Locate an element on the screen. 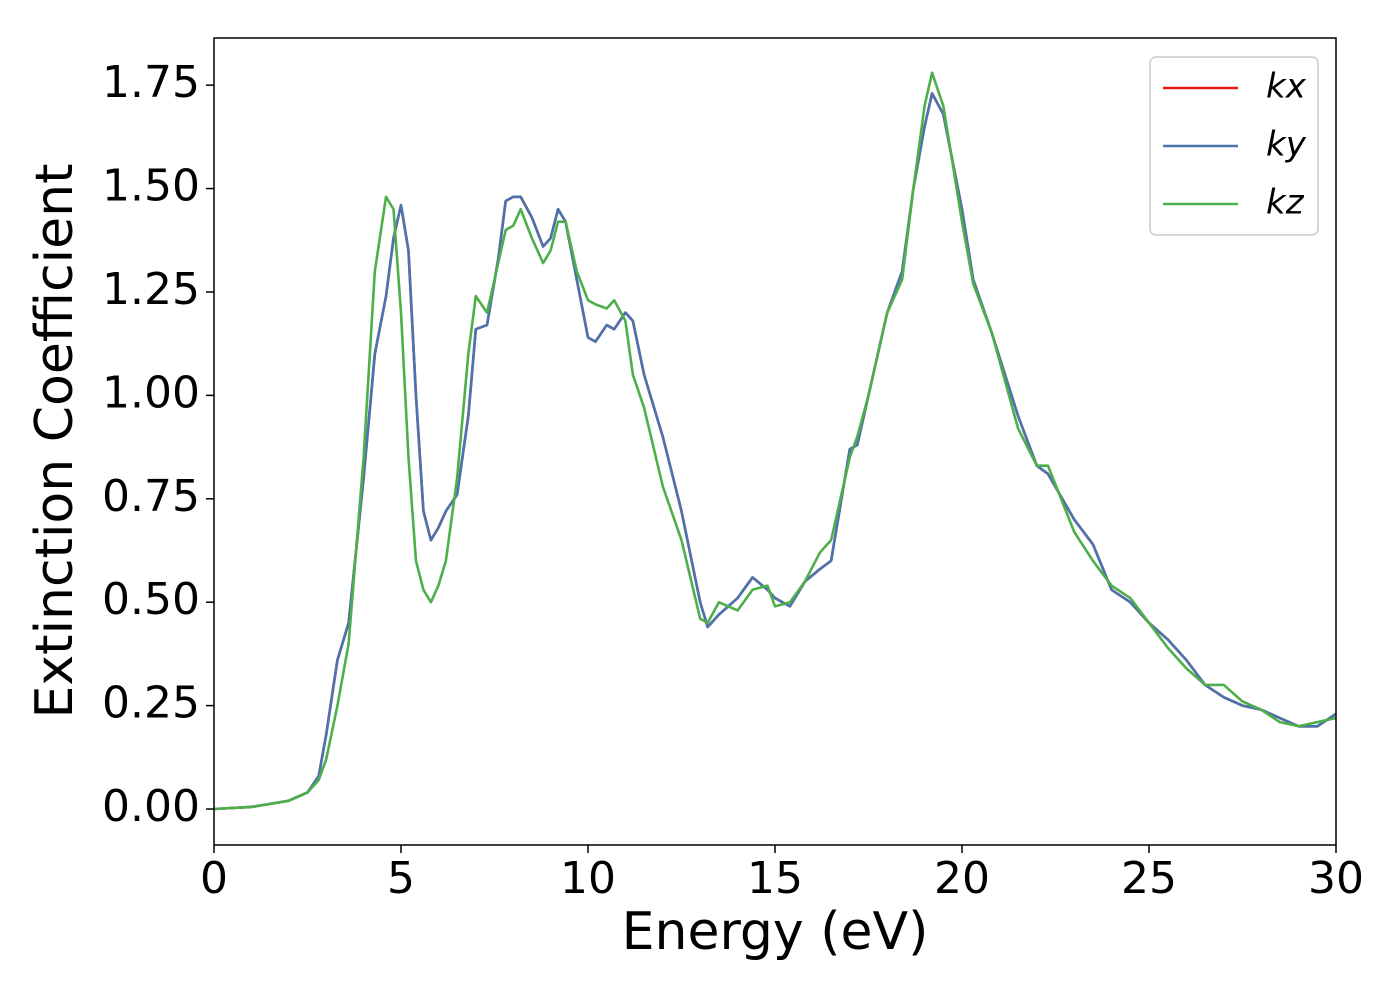  x-axis-label: Energy (eV) is located at coordinates (775, 932).